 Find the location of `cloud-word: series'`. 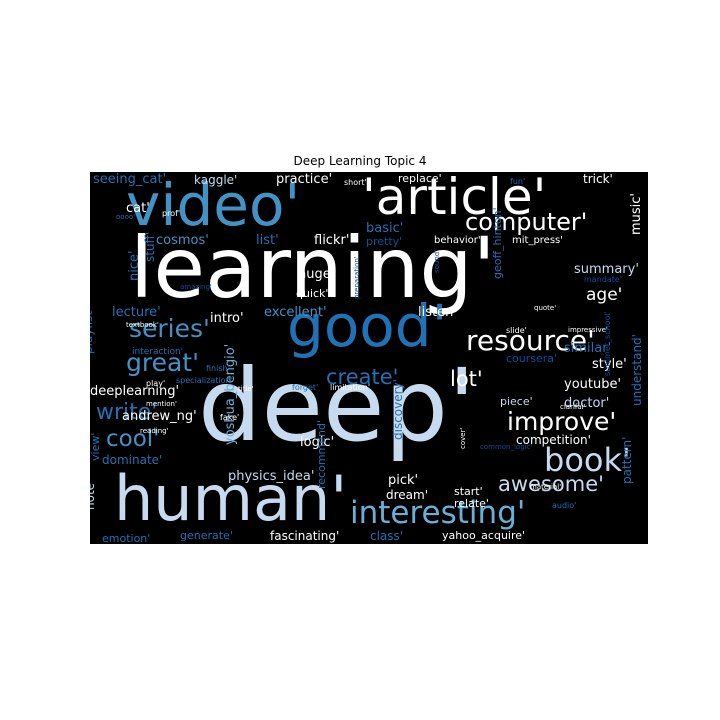

cloud-word: series' is located at coordinates (169, 328).